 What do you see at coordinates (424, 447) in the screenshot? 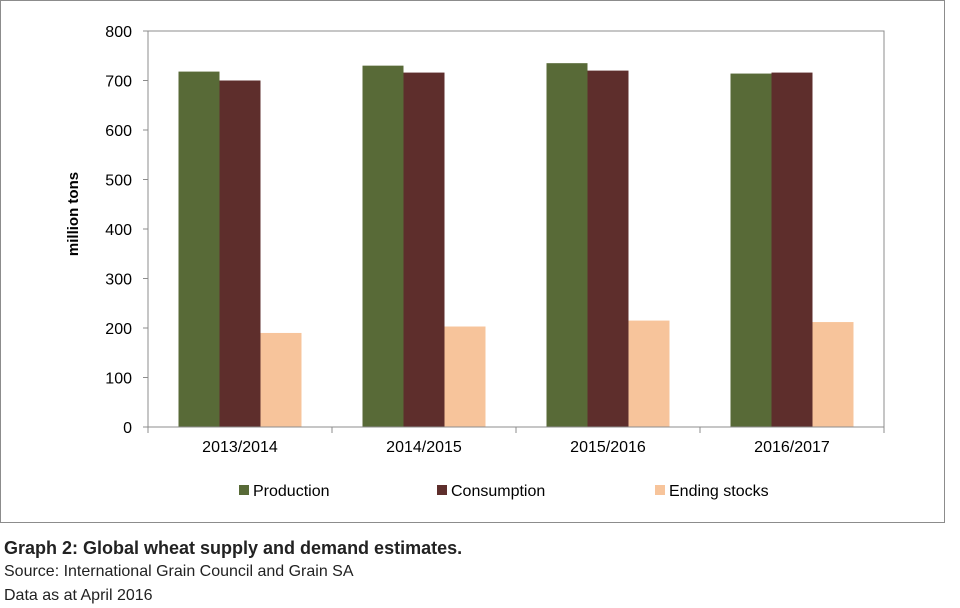
I see `x-tick-label: 2014/2015` at bounding box center [424, 447].